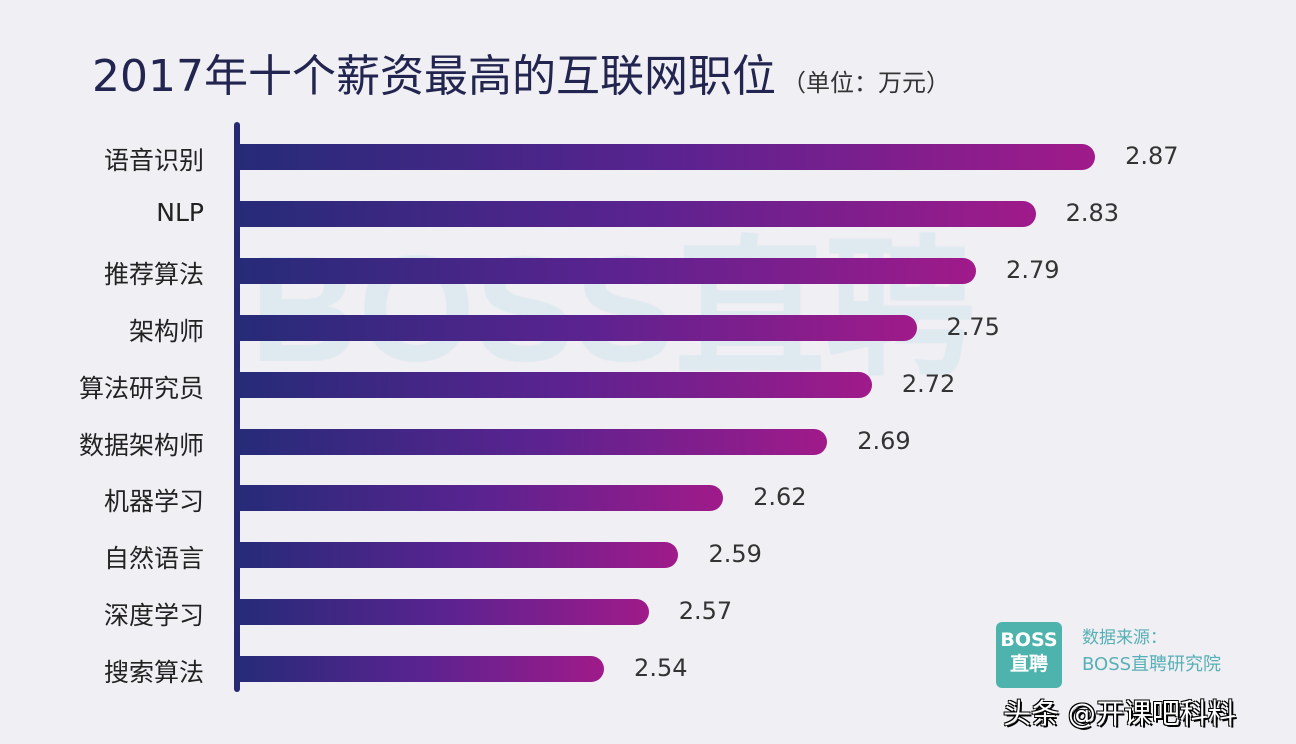 This screenshot has width=1296, height=744. Describe the element at coordinates (153, 559) in the screenshot. I see `category-label: 自然语言` at that location.